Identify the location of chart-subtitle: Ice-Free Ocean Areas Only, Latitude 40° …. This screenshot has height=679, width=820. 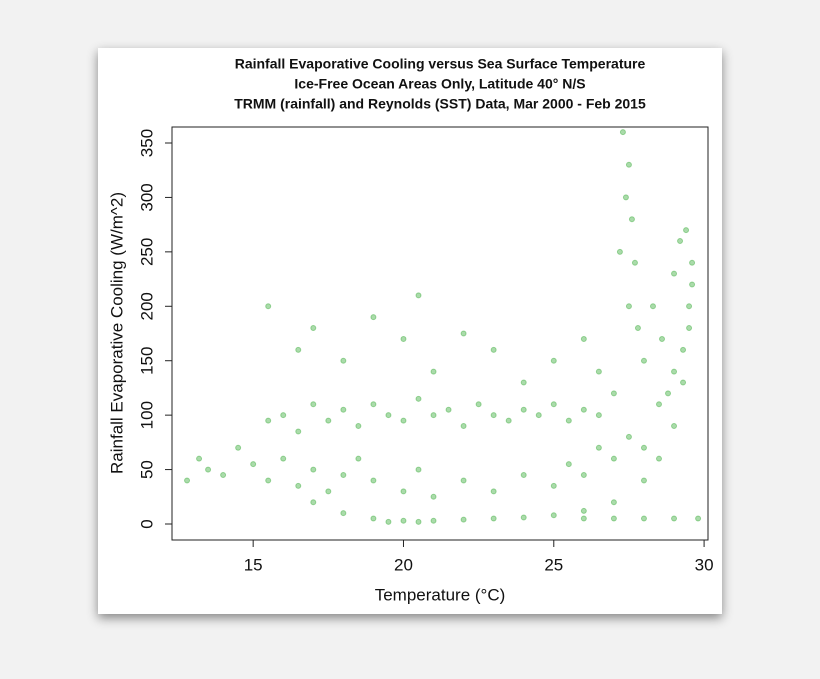
(439, 84).